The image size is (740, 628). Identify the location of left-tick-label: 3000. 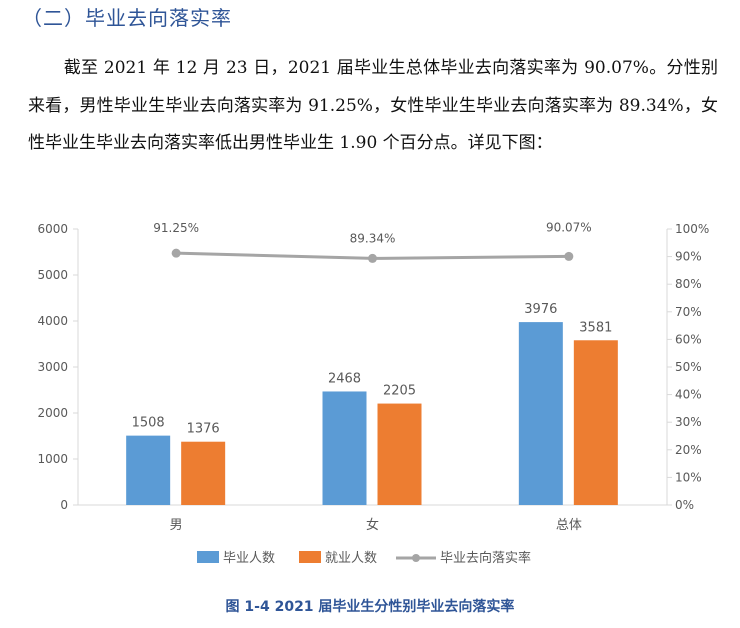
(52, 367).